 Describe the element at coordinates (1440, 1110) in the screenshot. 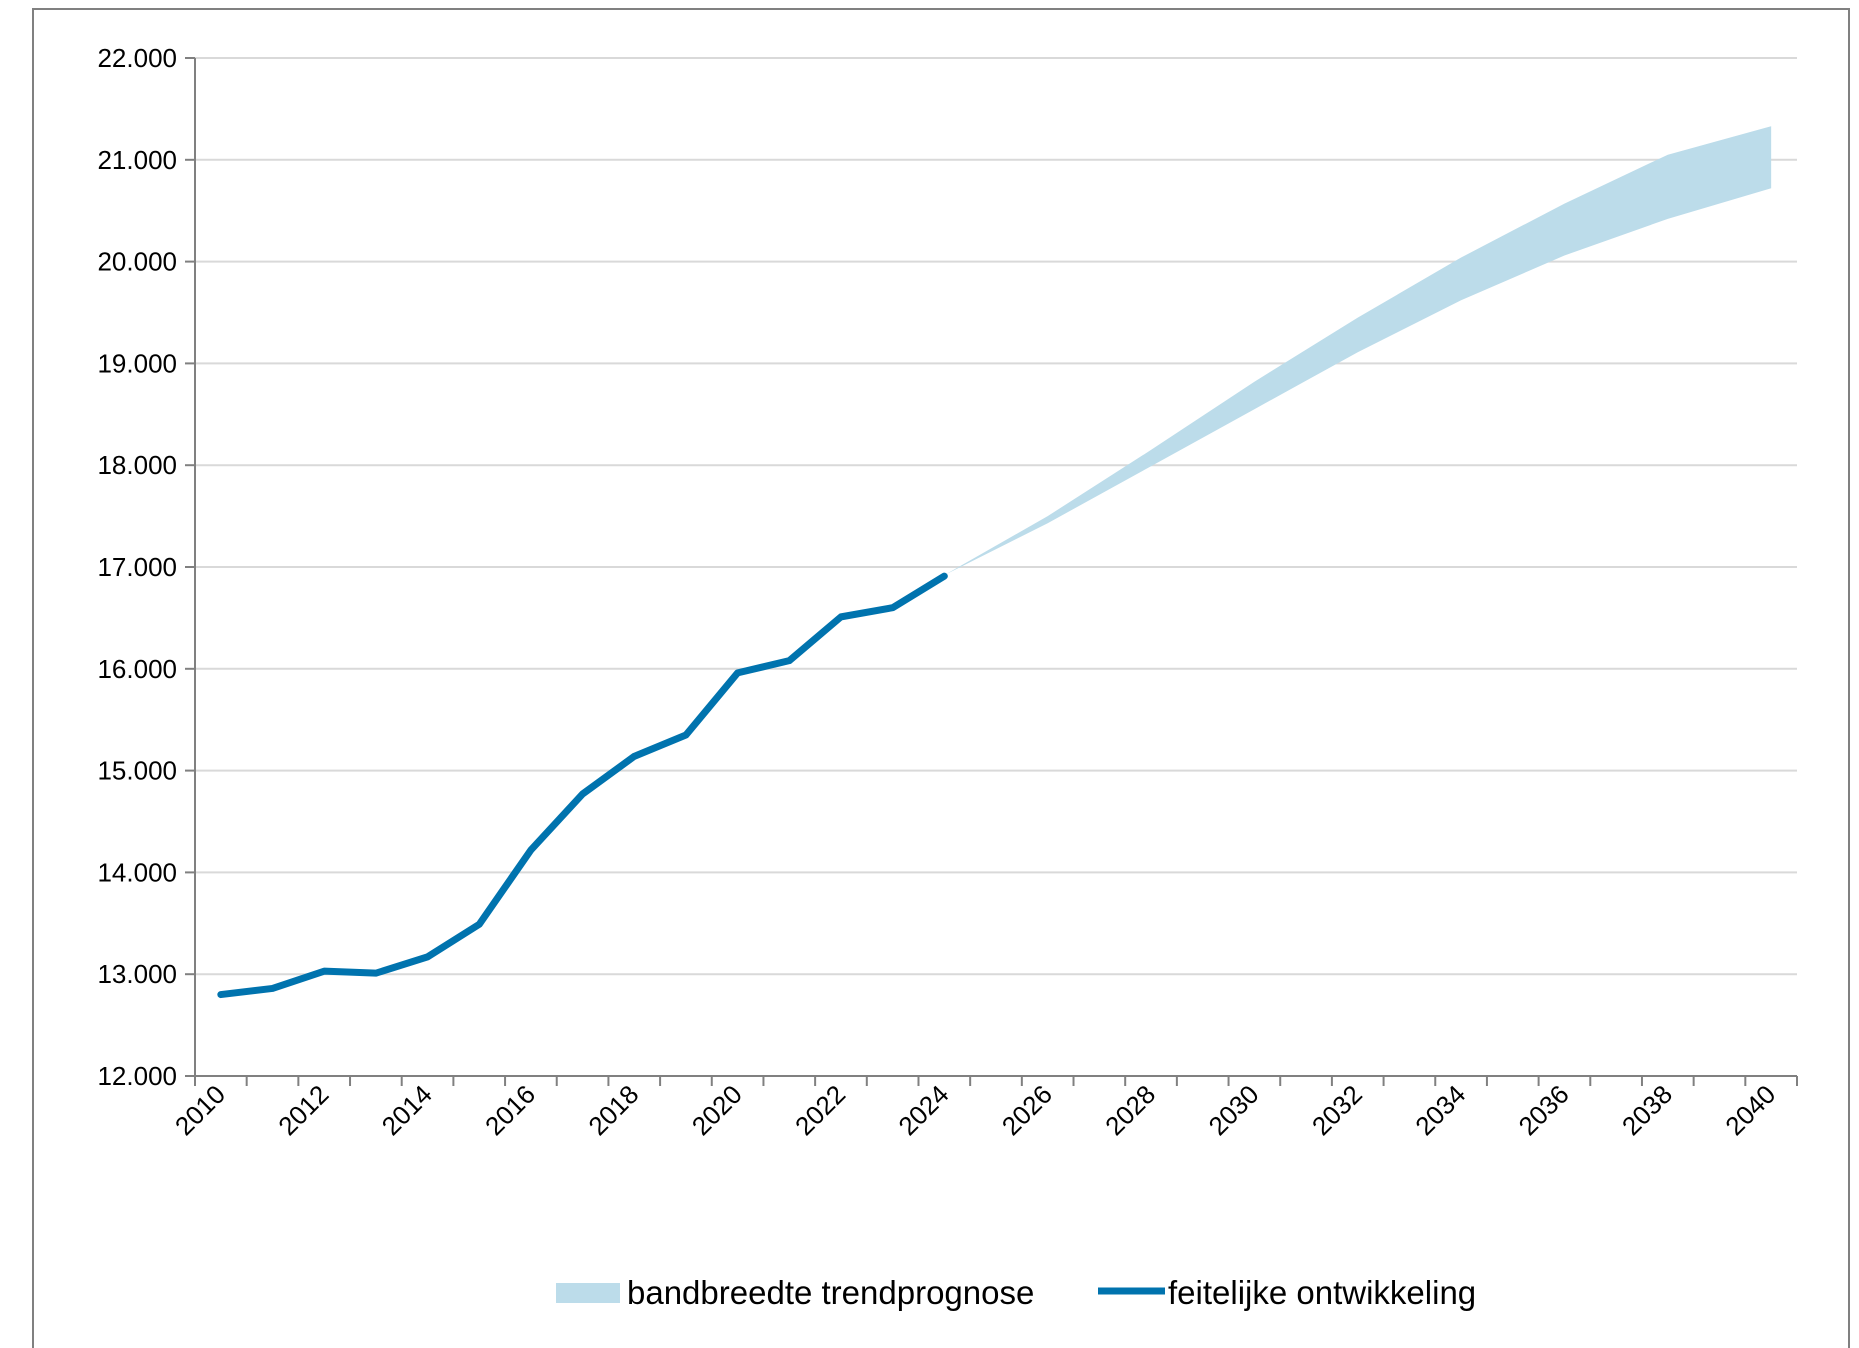

I see `x-tick-label: 2034` at that location.